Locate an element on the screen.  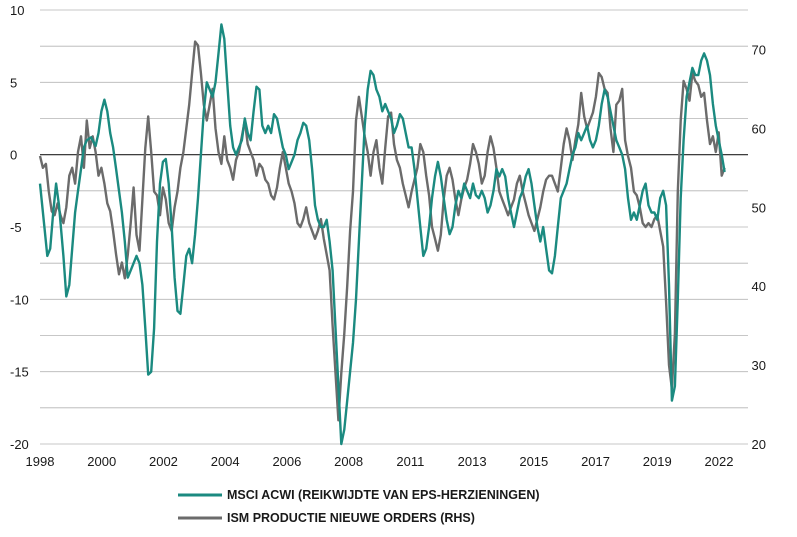
x-tick-label: 2022 is located at coordinates (719, 461).